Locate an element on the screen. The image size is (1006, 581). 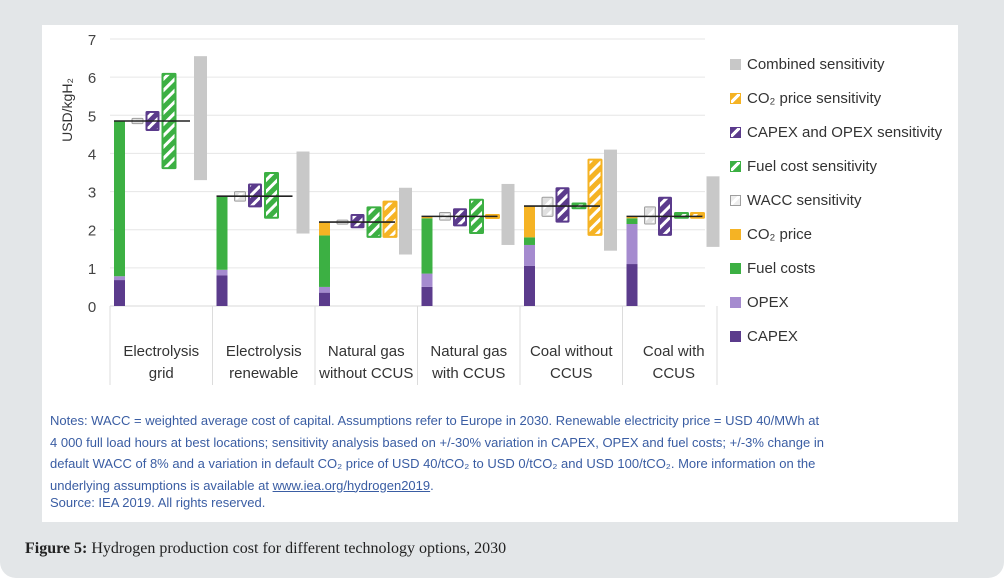
category-label: Electrolysis renewable is located at coordinates (264, 363).